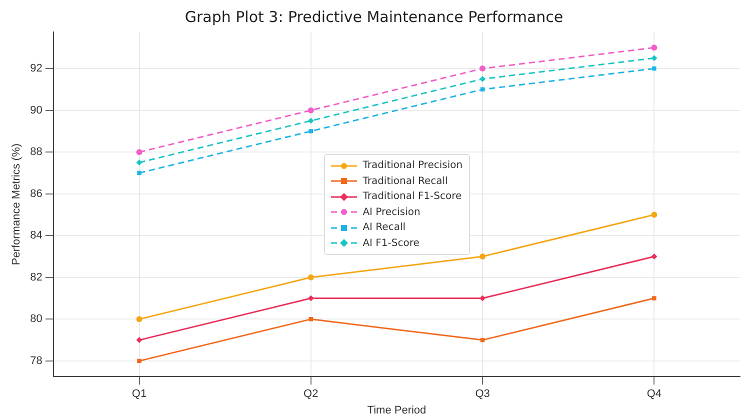 The image size is (748, 419). I want to click on y-tick-label: 92, so click(36, 68).